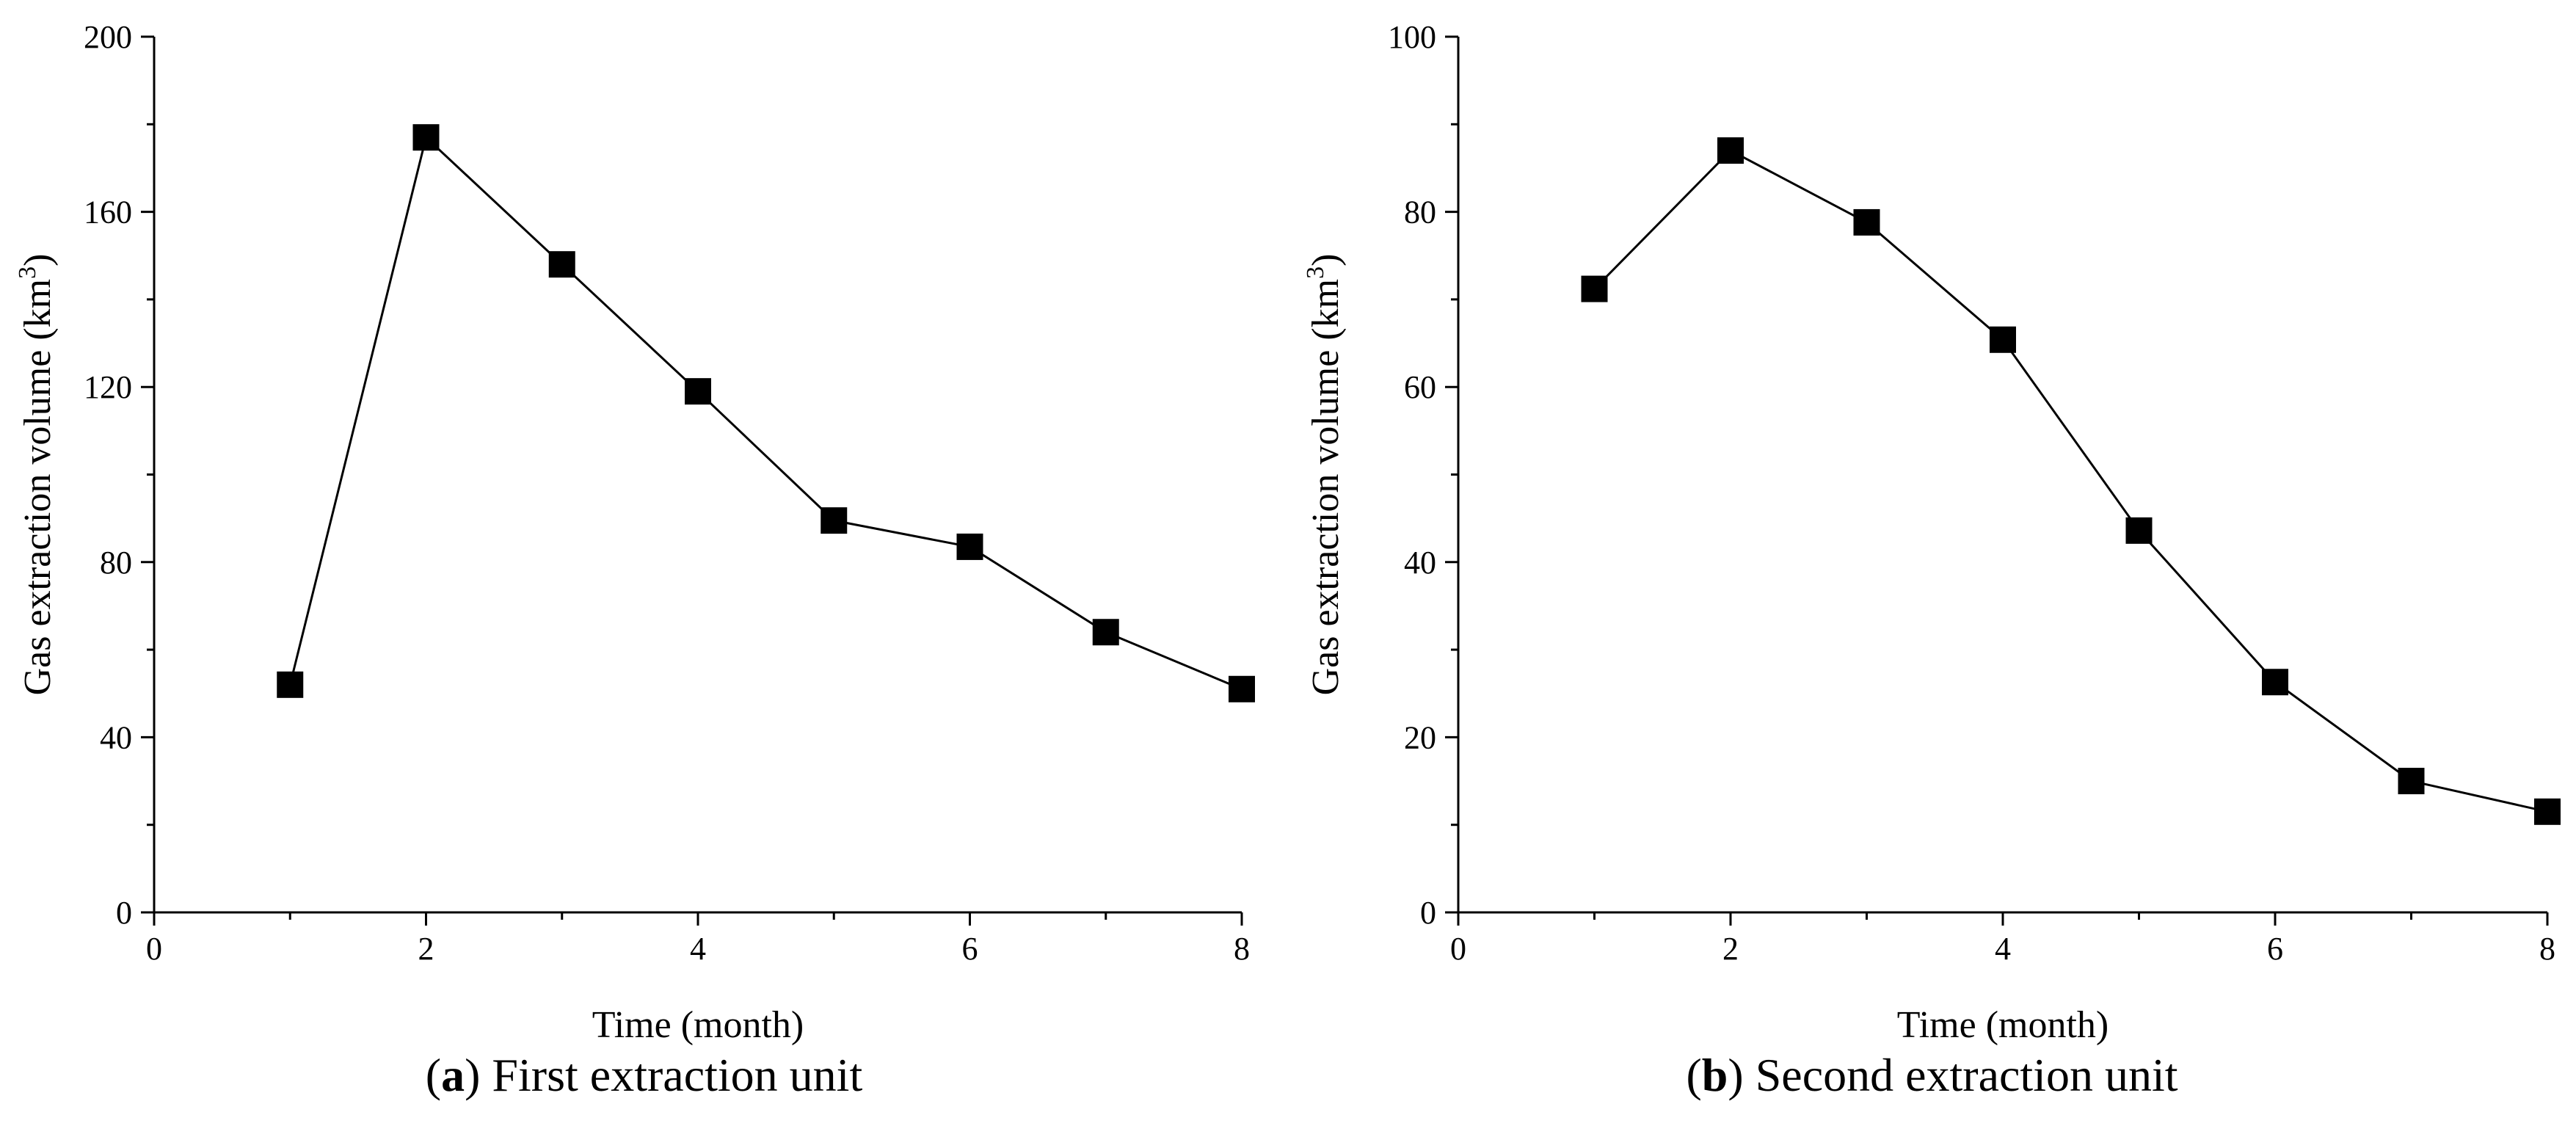 This screenshot has height=1148, width=2576. I want to click on chart-b-y-tick-label: 0, so click(1428, 913).